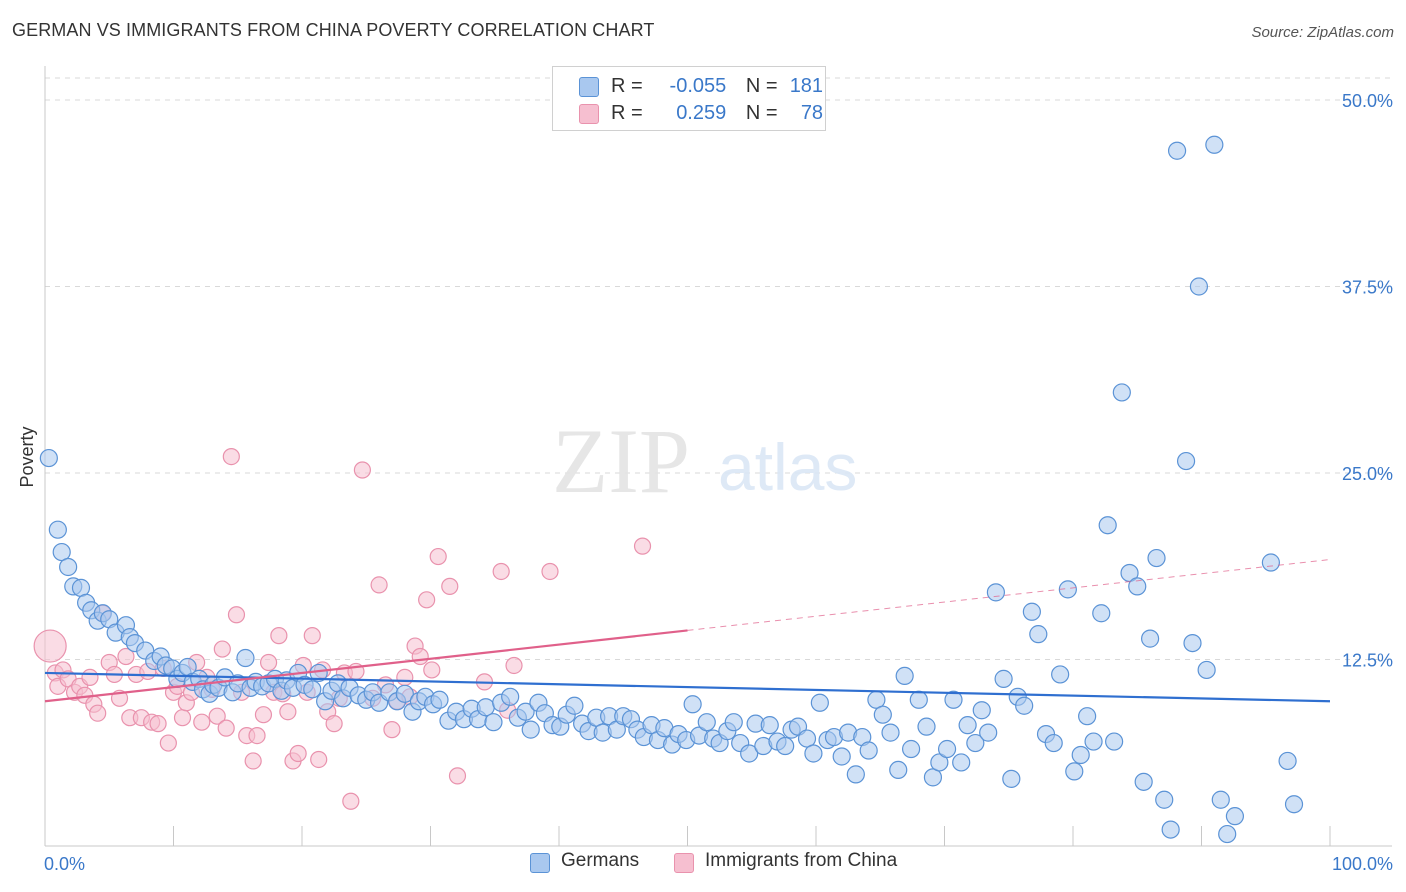  I want to click on china-trend-line, so click(366, 666).